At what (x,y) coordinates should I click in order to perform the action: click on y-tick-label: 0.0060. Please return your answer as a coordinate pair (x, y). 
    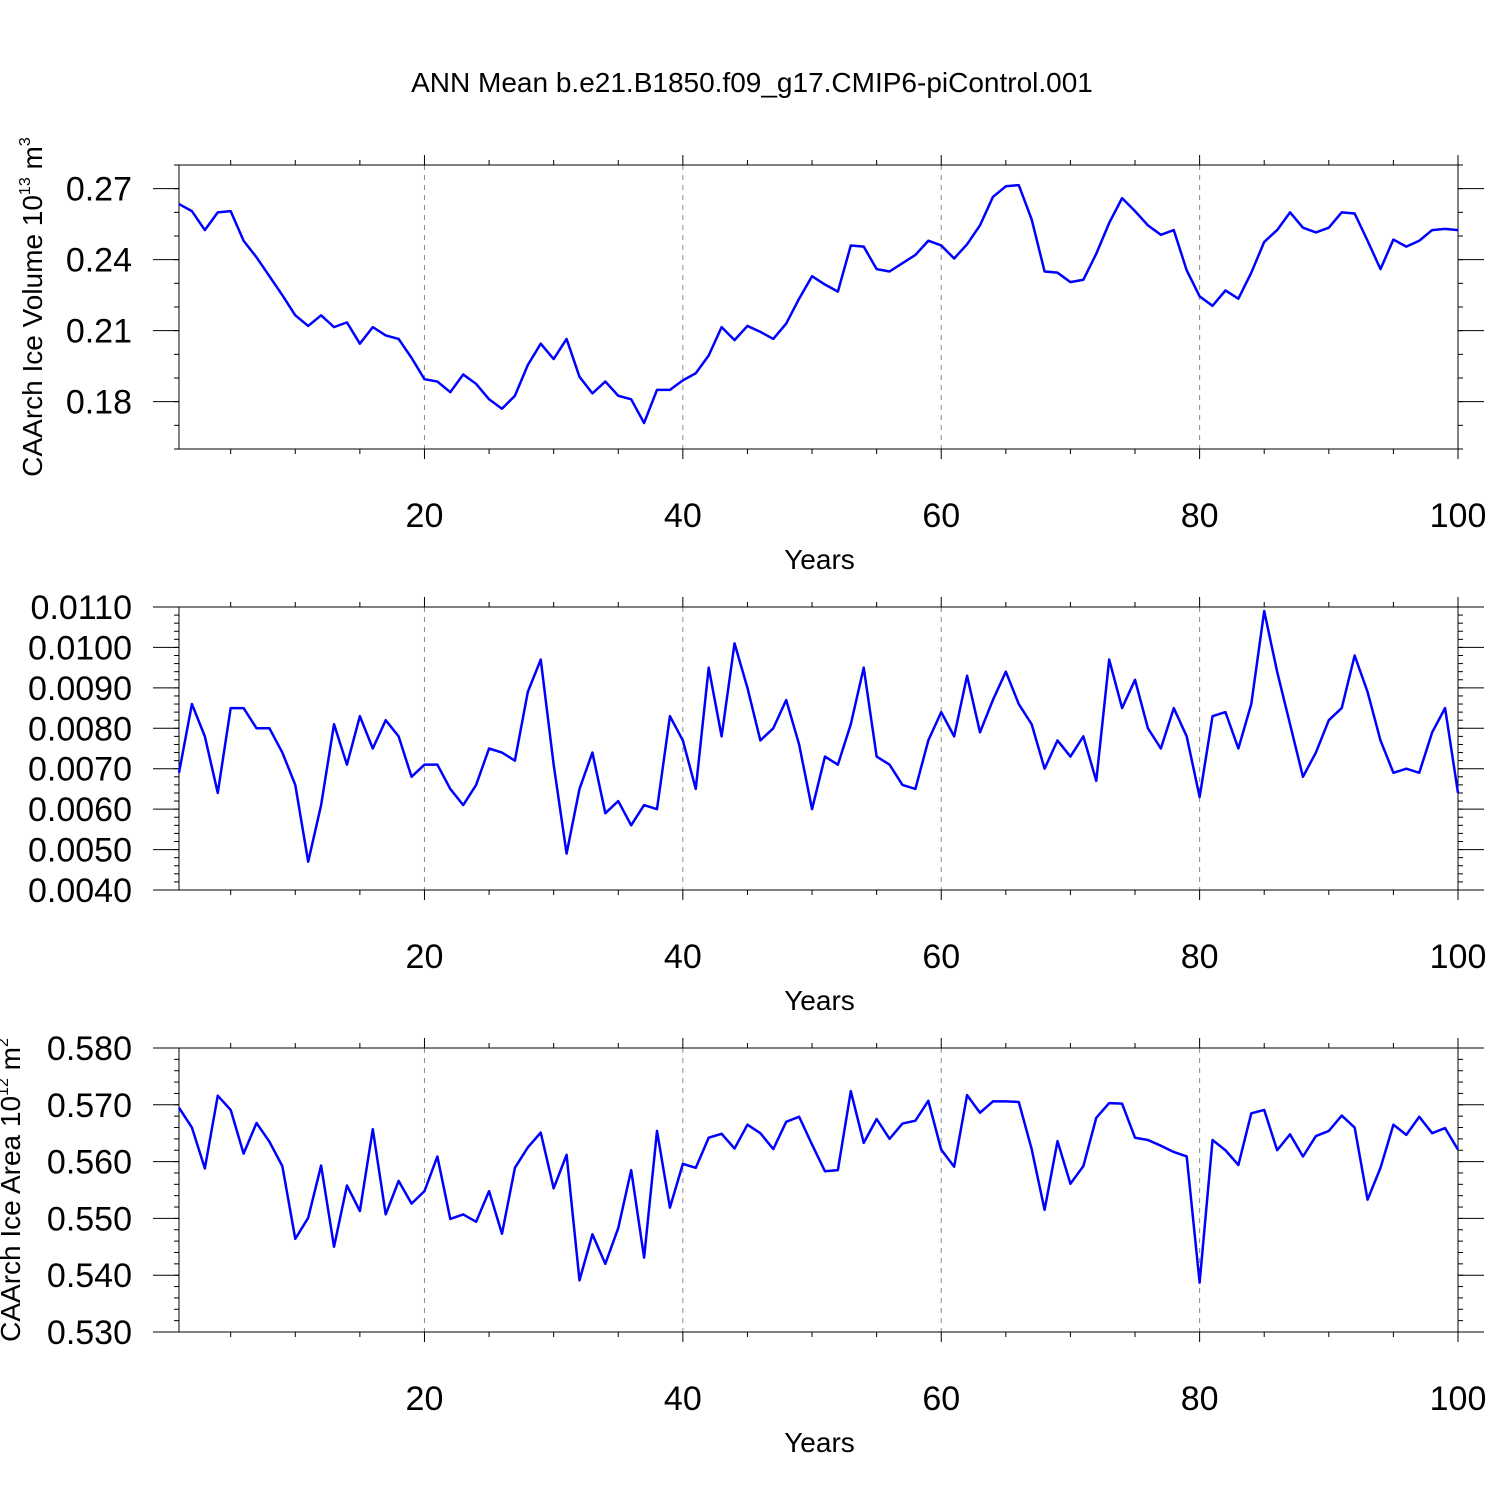
    Looking at the image, I should click on (80, 810).